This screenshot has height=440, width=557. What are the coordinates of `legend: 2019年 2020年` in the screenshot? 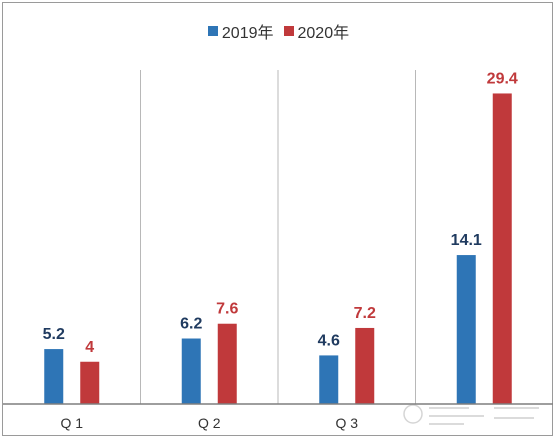 It's located at (278, 31).